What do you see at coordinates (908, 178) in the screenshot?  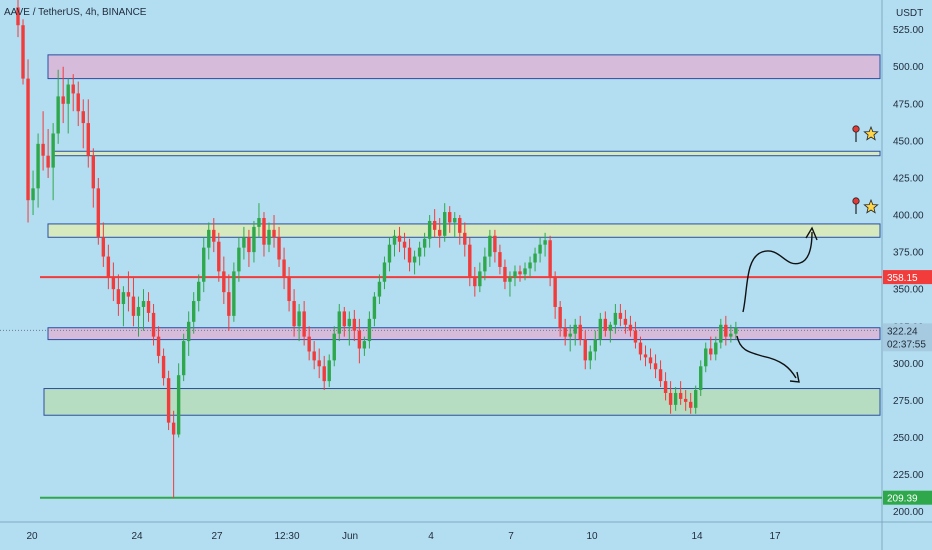 I see `y-tick-label: 425.00` at bounding box center [908, 178].